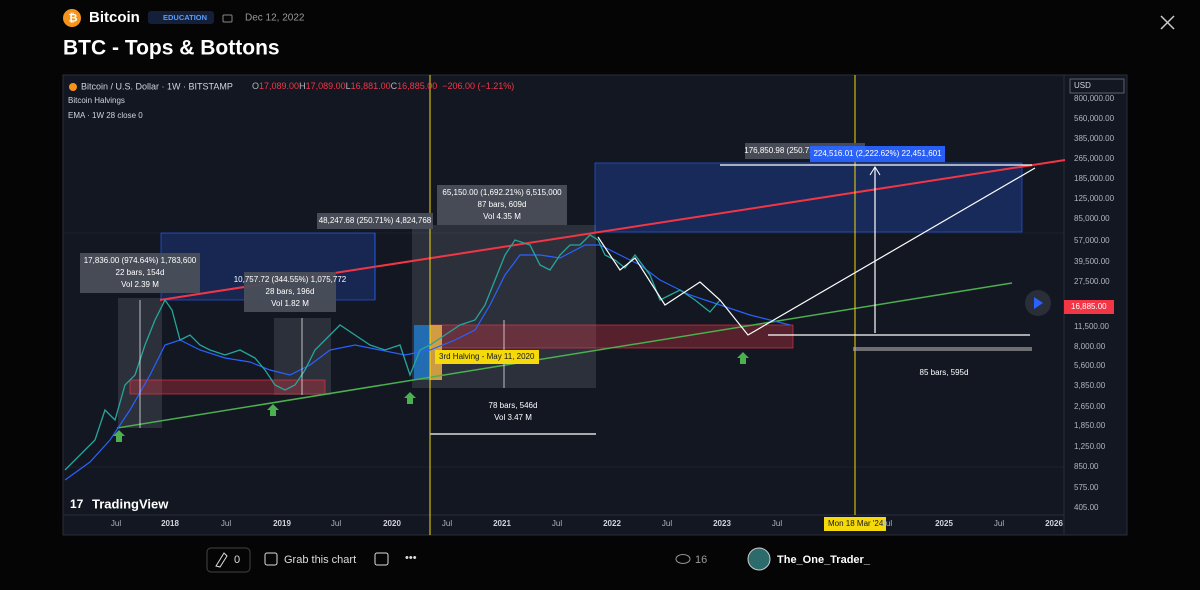 Image resolution: width=1200 pixels, height=590 pixels. What do you see at coordinates (805, 150) in the screenshot?
I see `annotation-text: 176,850.98 (250.71%) 17,685,098` at bounding box center [805, 150].